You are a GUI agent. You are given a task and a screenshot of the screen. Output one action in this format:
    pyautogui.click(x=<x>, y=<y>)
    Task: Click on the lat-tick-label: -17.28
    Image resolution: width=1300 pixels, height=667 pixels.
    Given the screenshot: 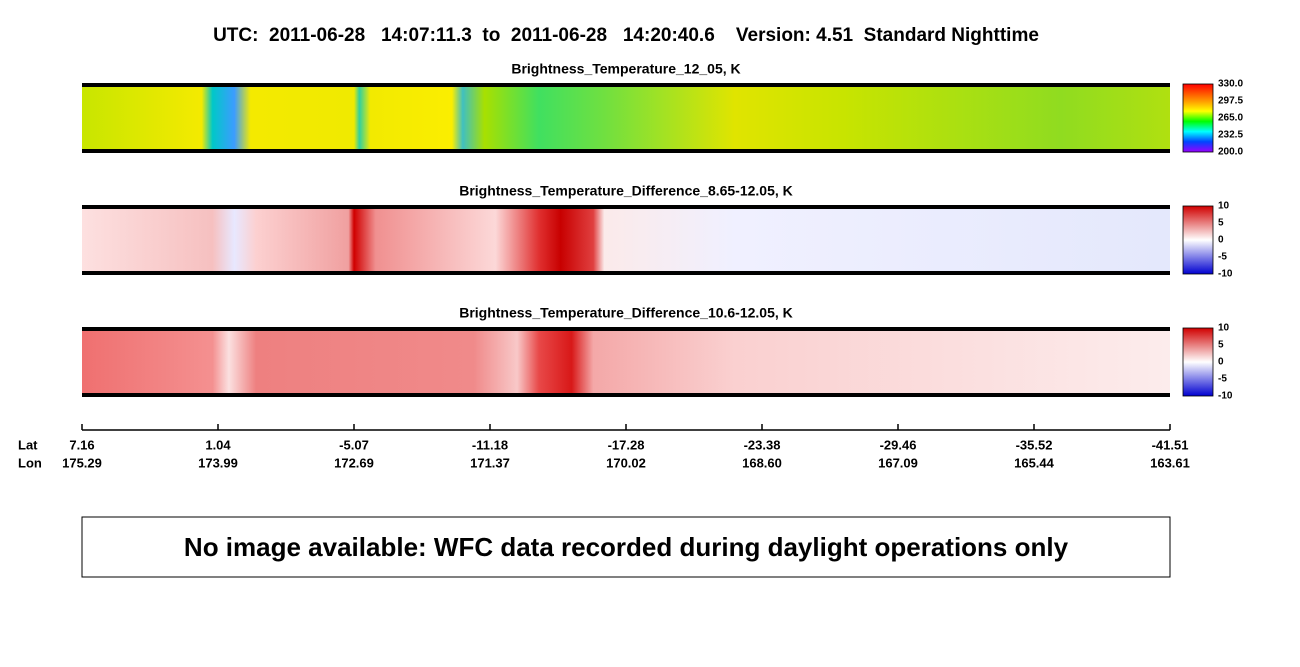 What is the action you would take?
    pyautogui.click(x=626, y=444)
    